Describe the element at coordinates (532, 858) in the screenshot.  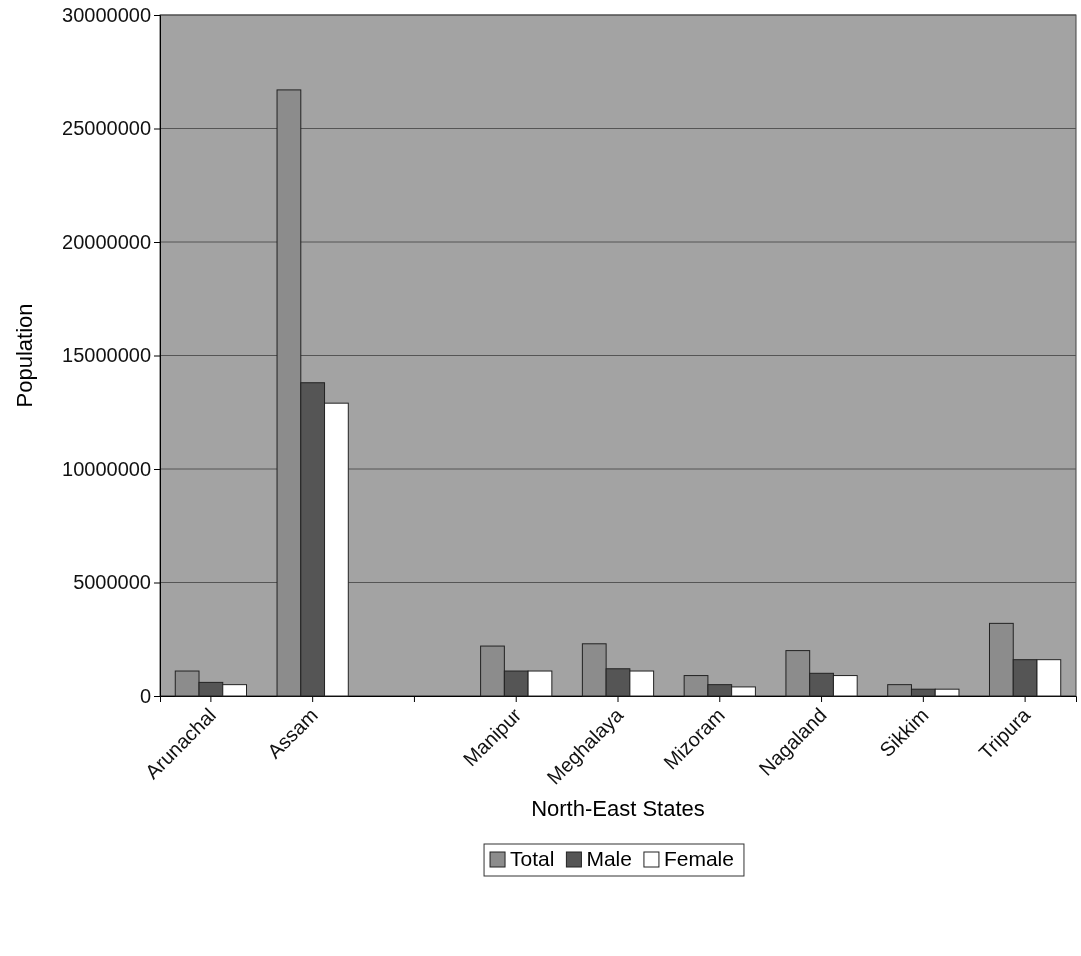
I see `legend-label: Total` at that location.